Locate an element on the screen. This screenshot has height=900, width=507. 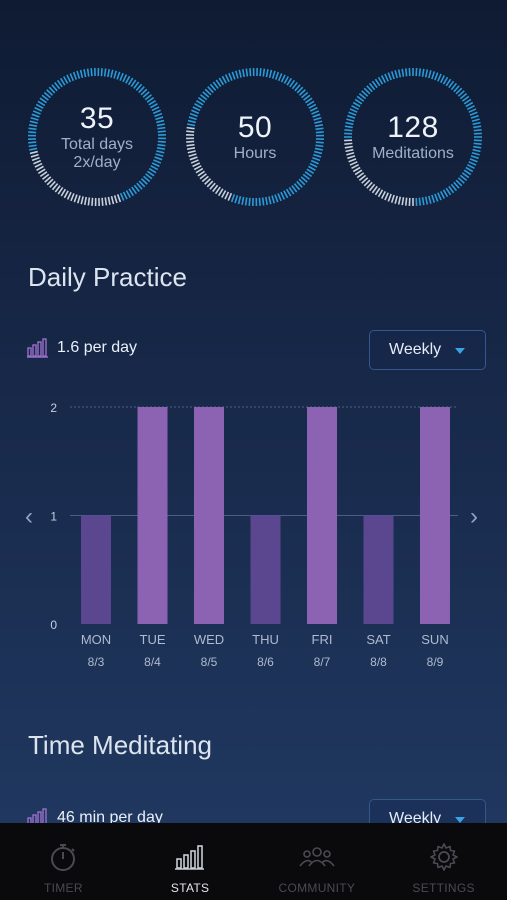
stat-hours: 50 Hours is located at coordinates (255, 137).